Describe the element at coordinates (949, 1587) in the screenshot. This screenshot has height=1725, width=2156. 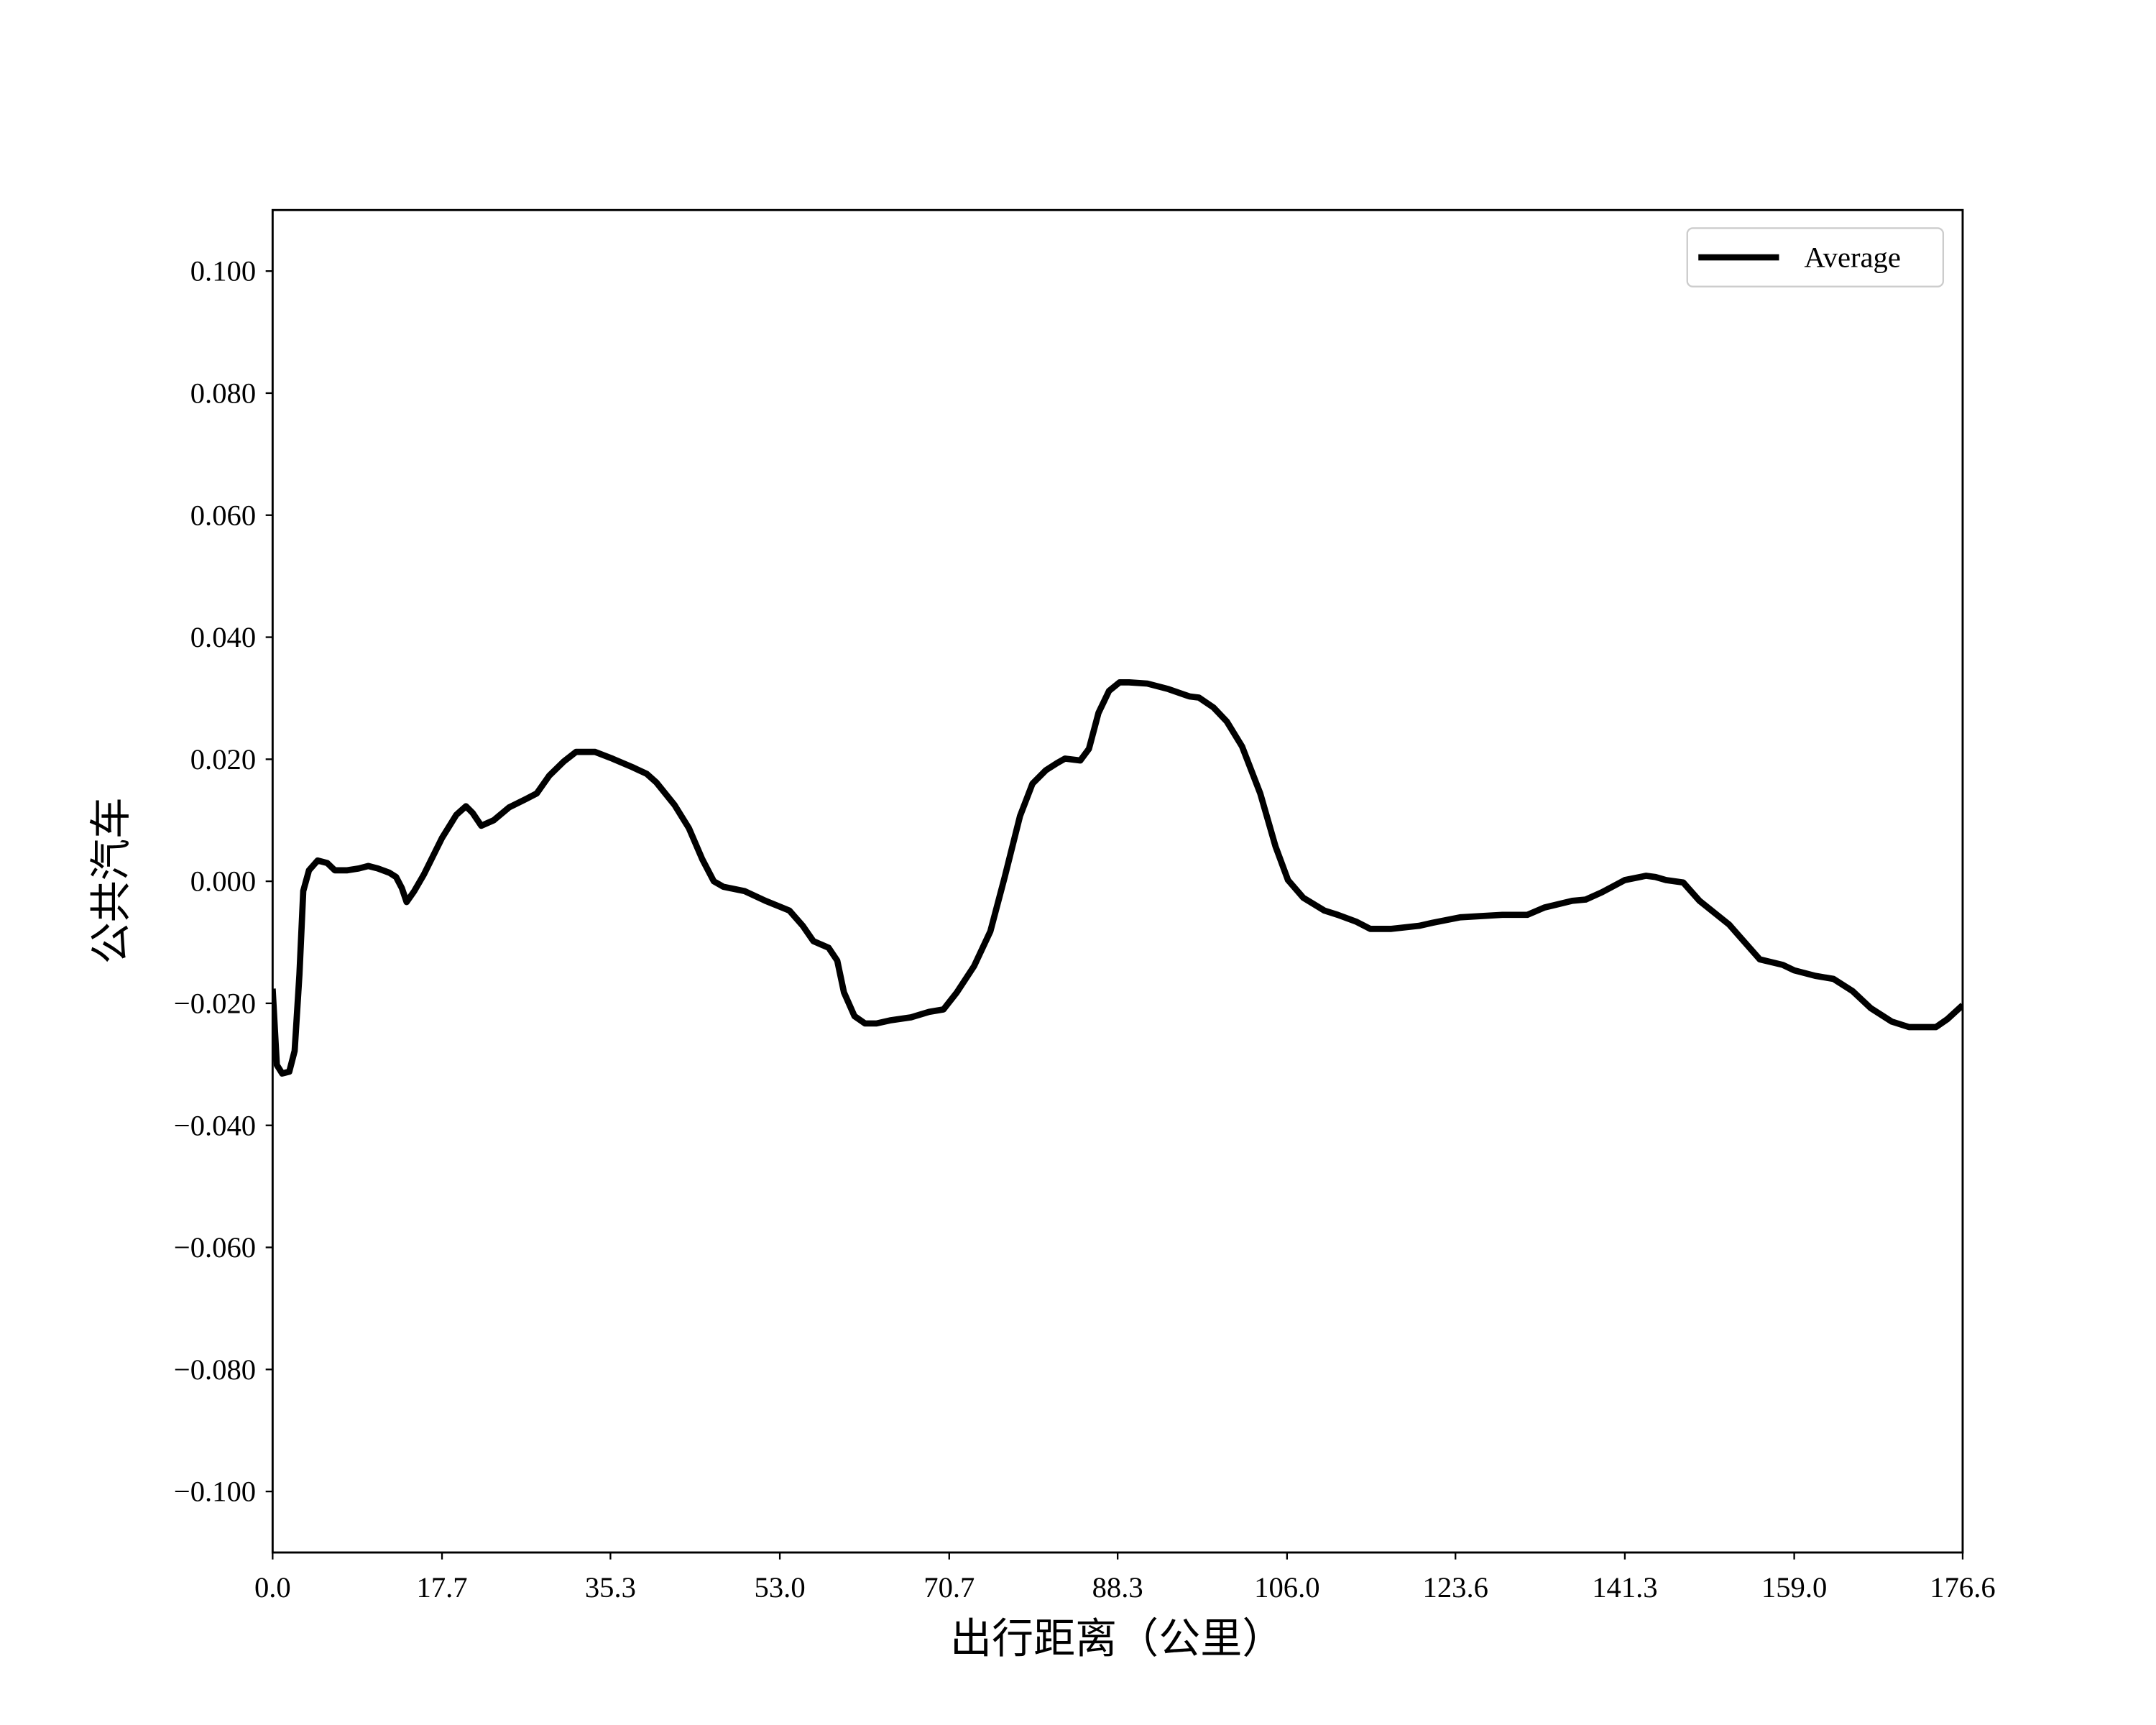
I see `x-tick-label: 70.7` at that location.